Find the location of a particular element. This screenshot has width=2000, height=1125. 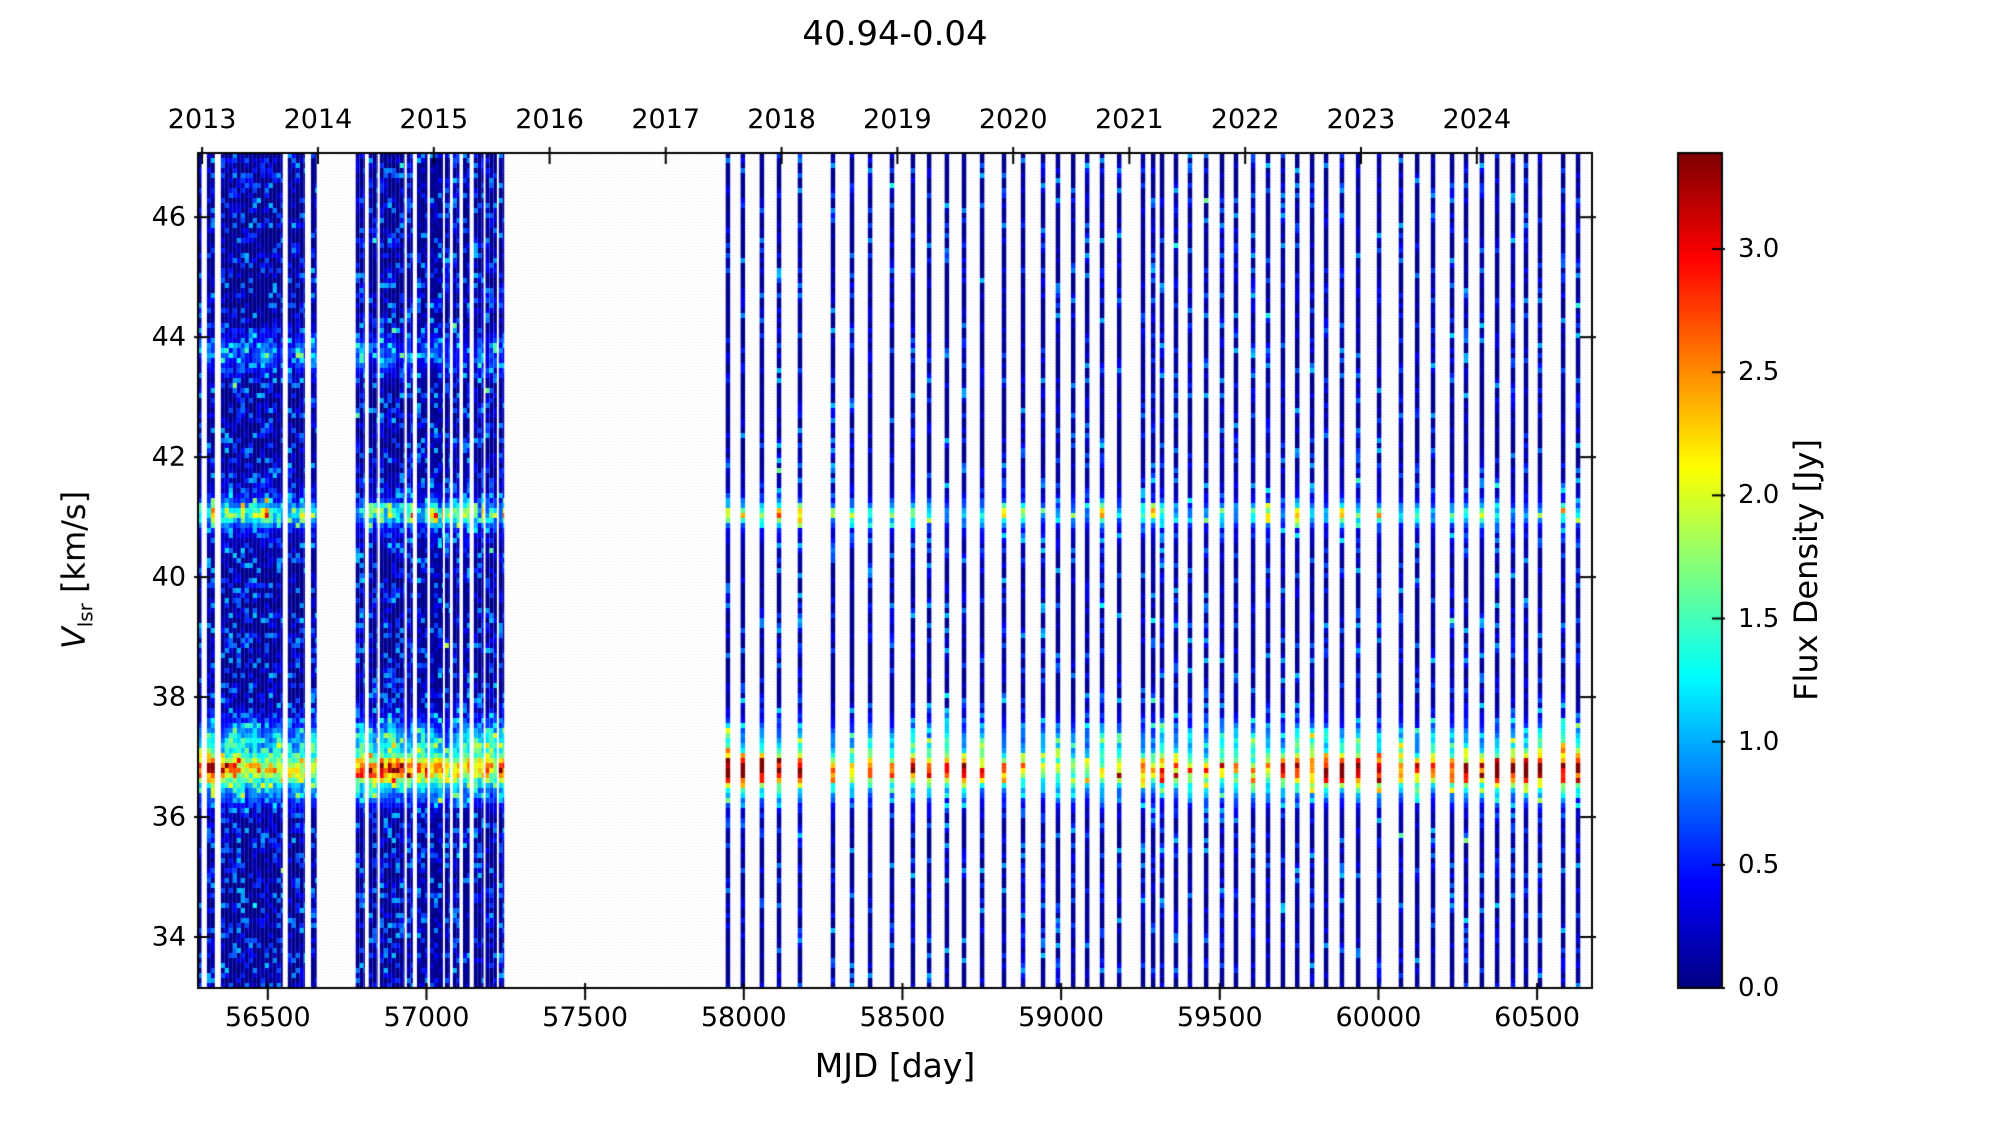

colorbar-tick-label: 1.0 is located at coordinates (1759, 741).